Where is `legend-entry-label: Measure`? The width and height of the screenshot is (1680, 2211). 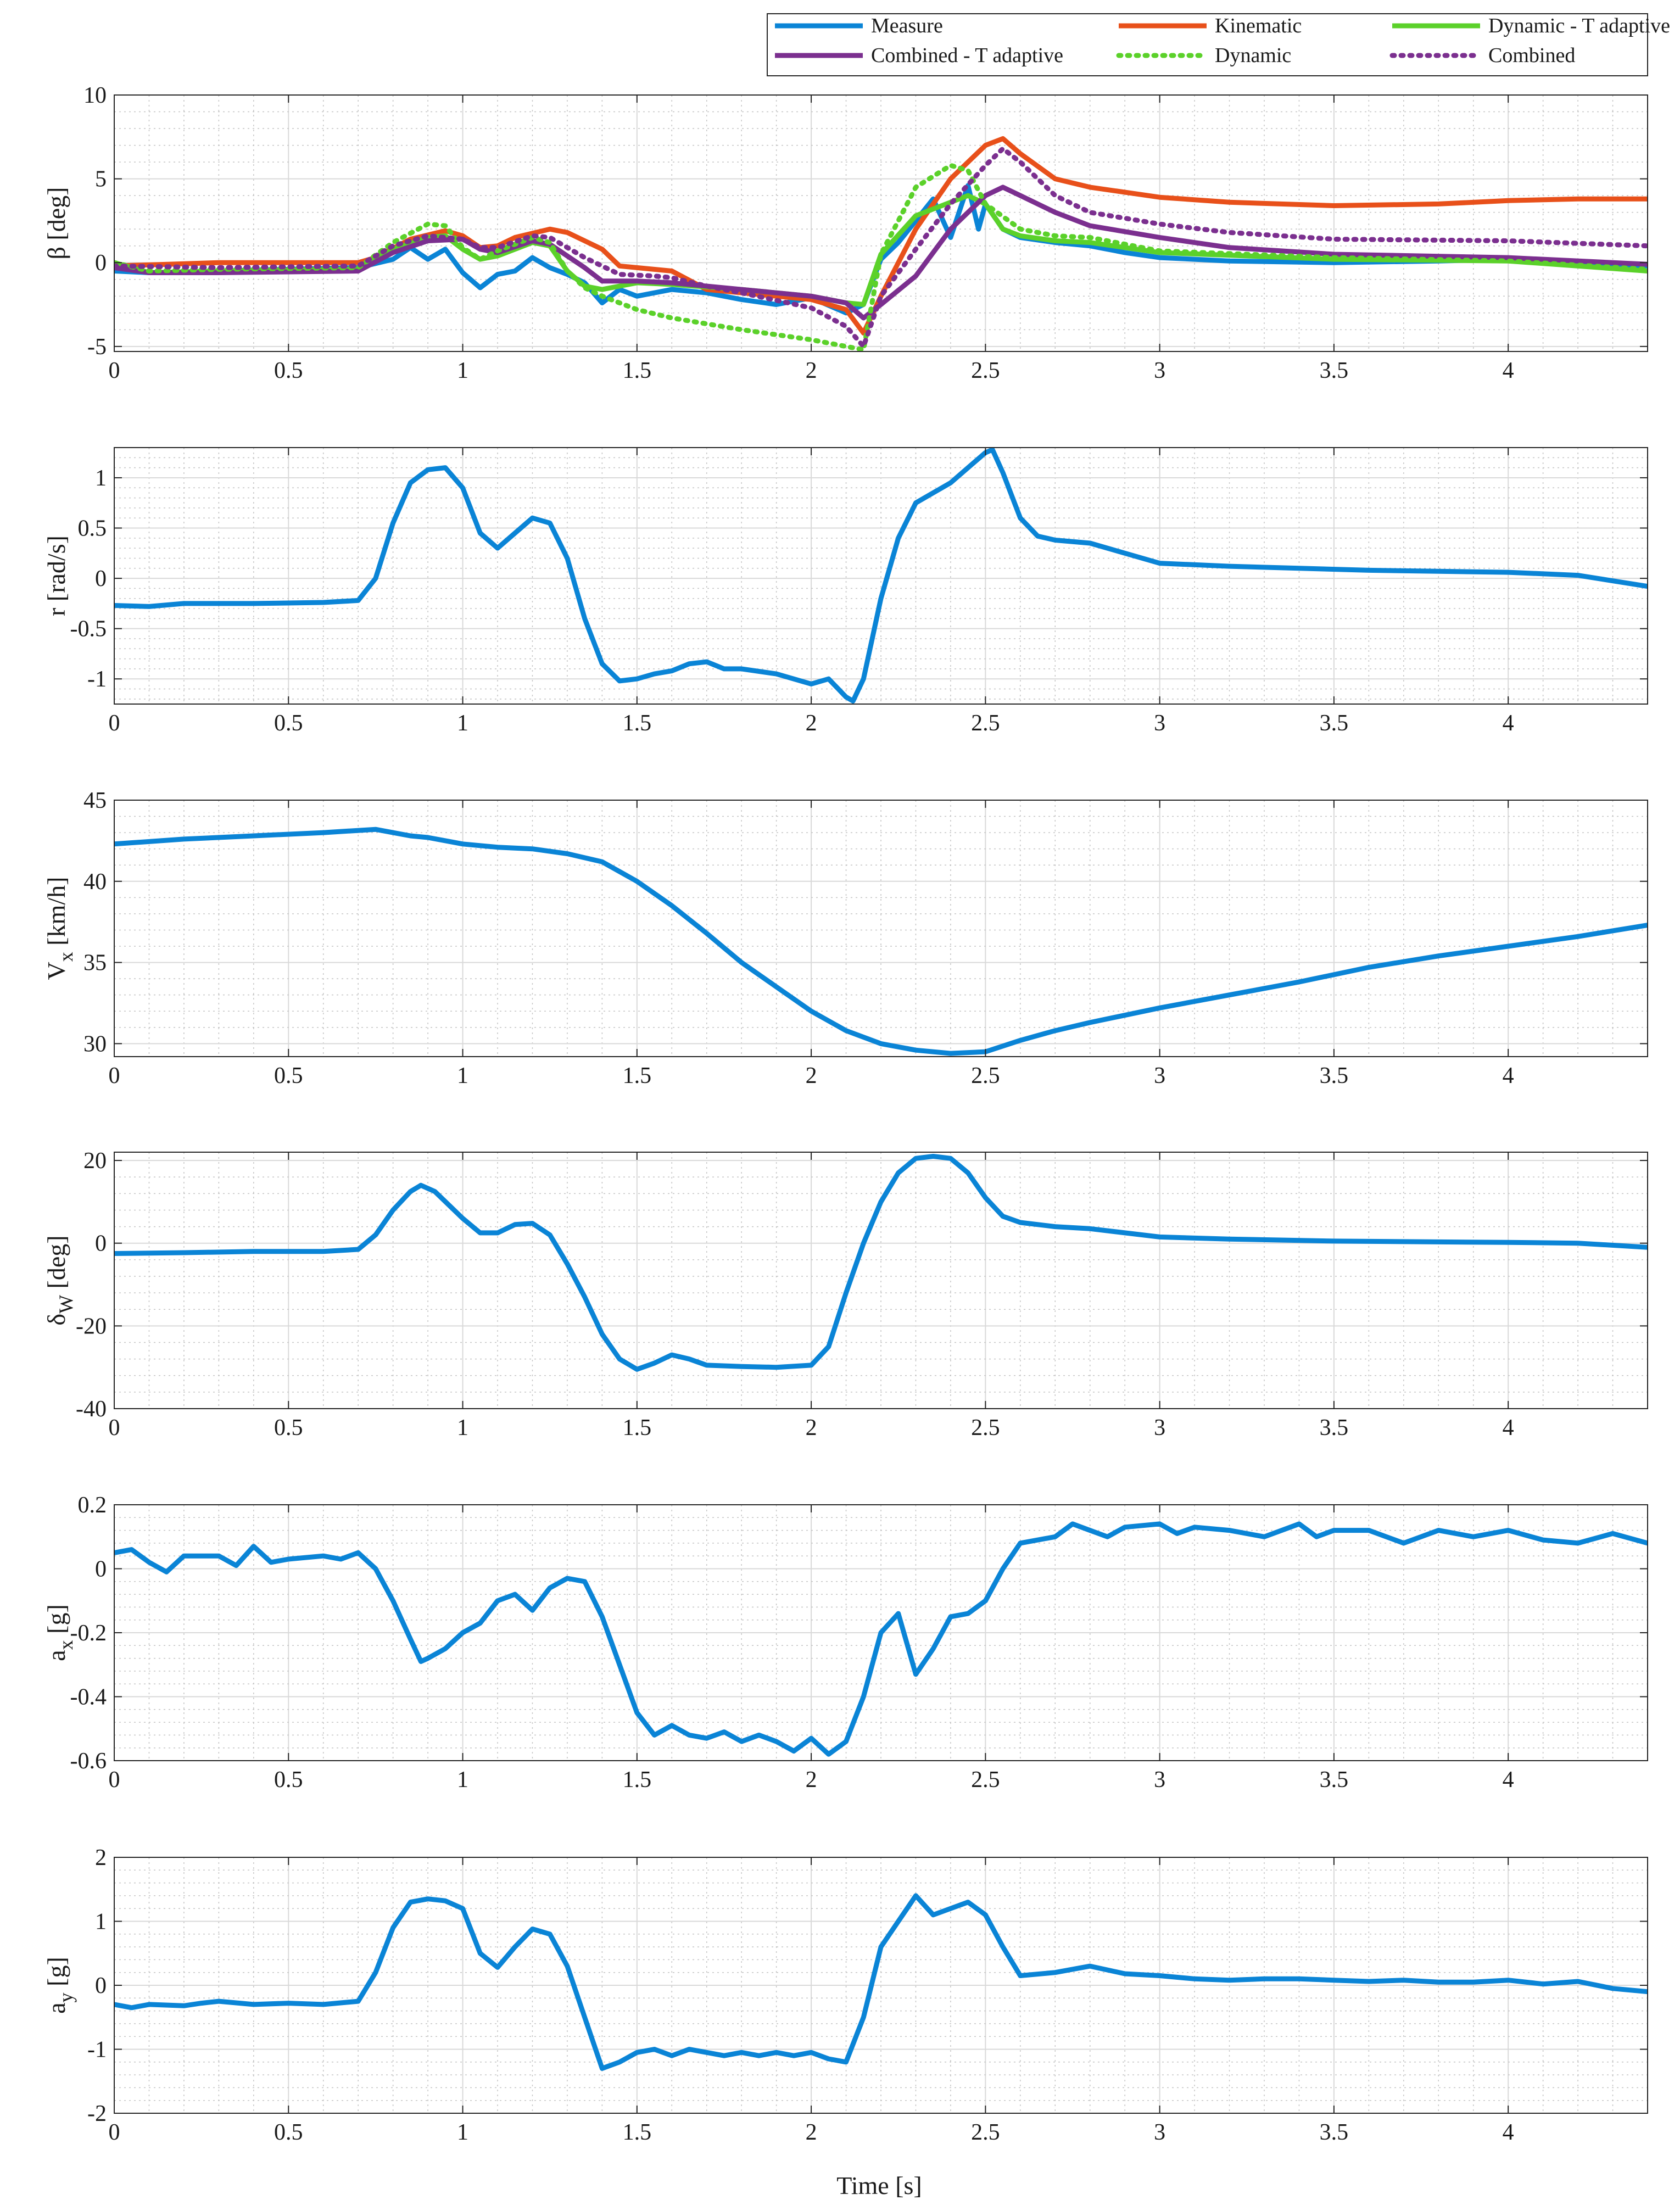 legend-entry-label: Measure is located at coordinates (907, 25).